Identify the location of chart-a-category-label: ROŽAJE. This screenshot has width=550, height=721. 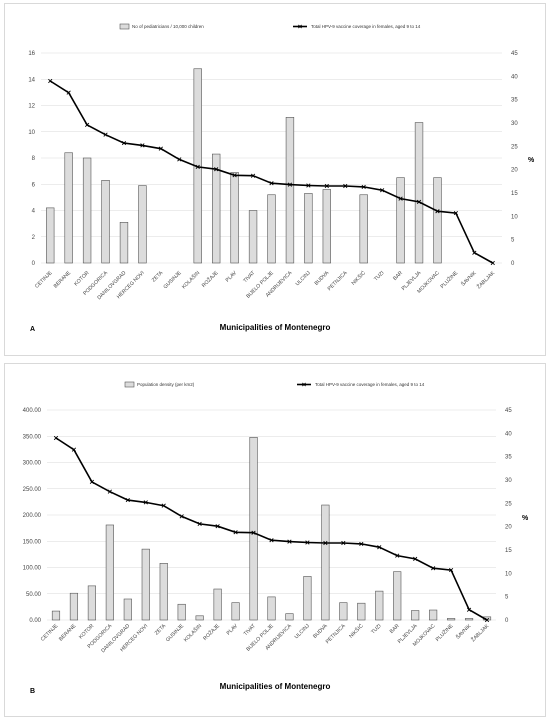
(209, 278).